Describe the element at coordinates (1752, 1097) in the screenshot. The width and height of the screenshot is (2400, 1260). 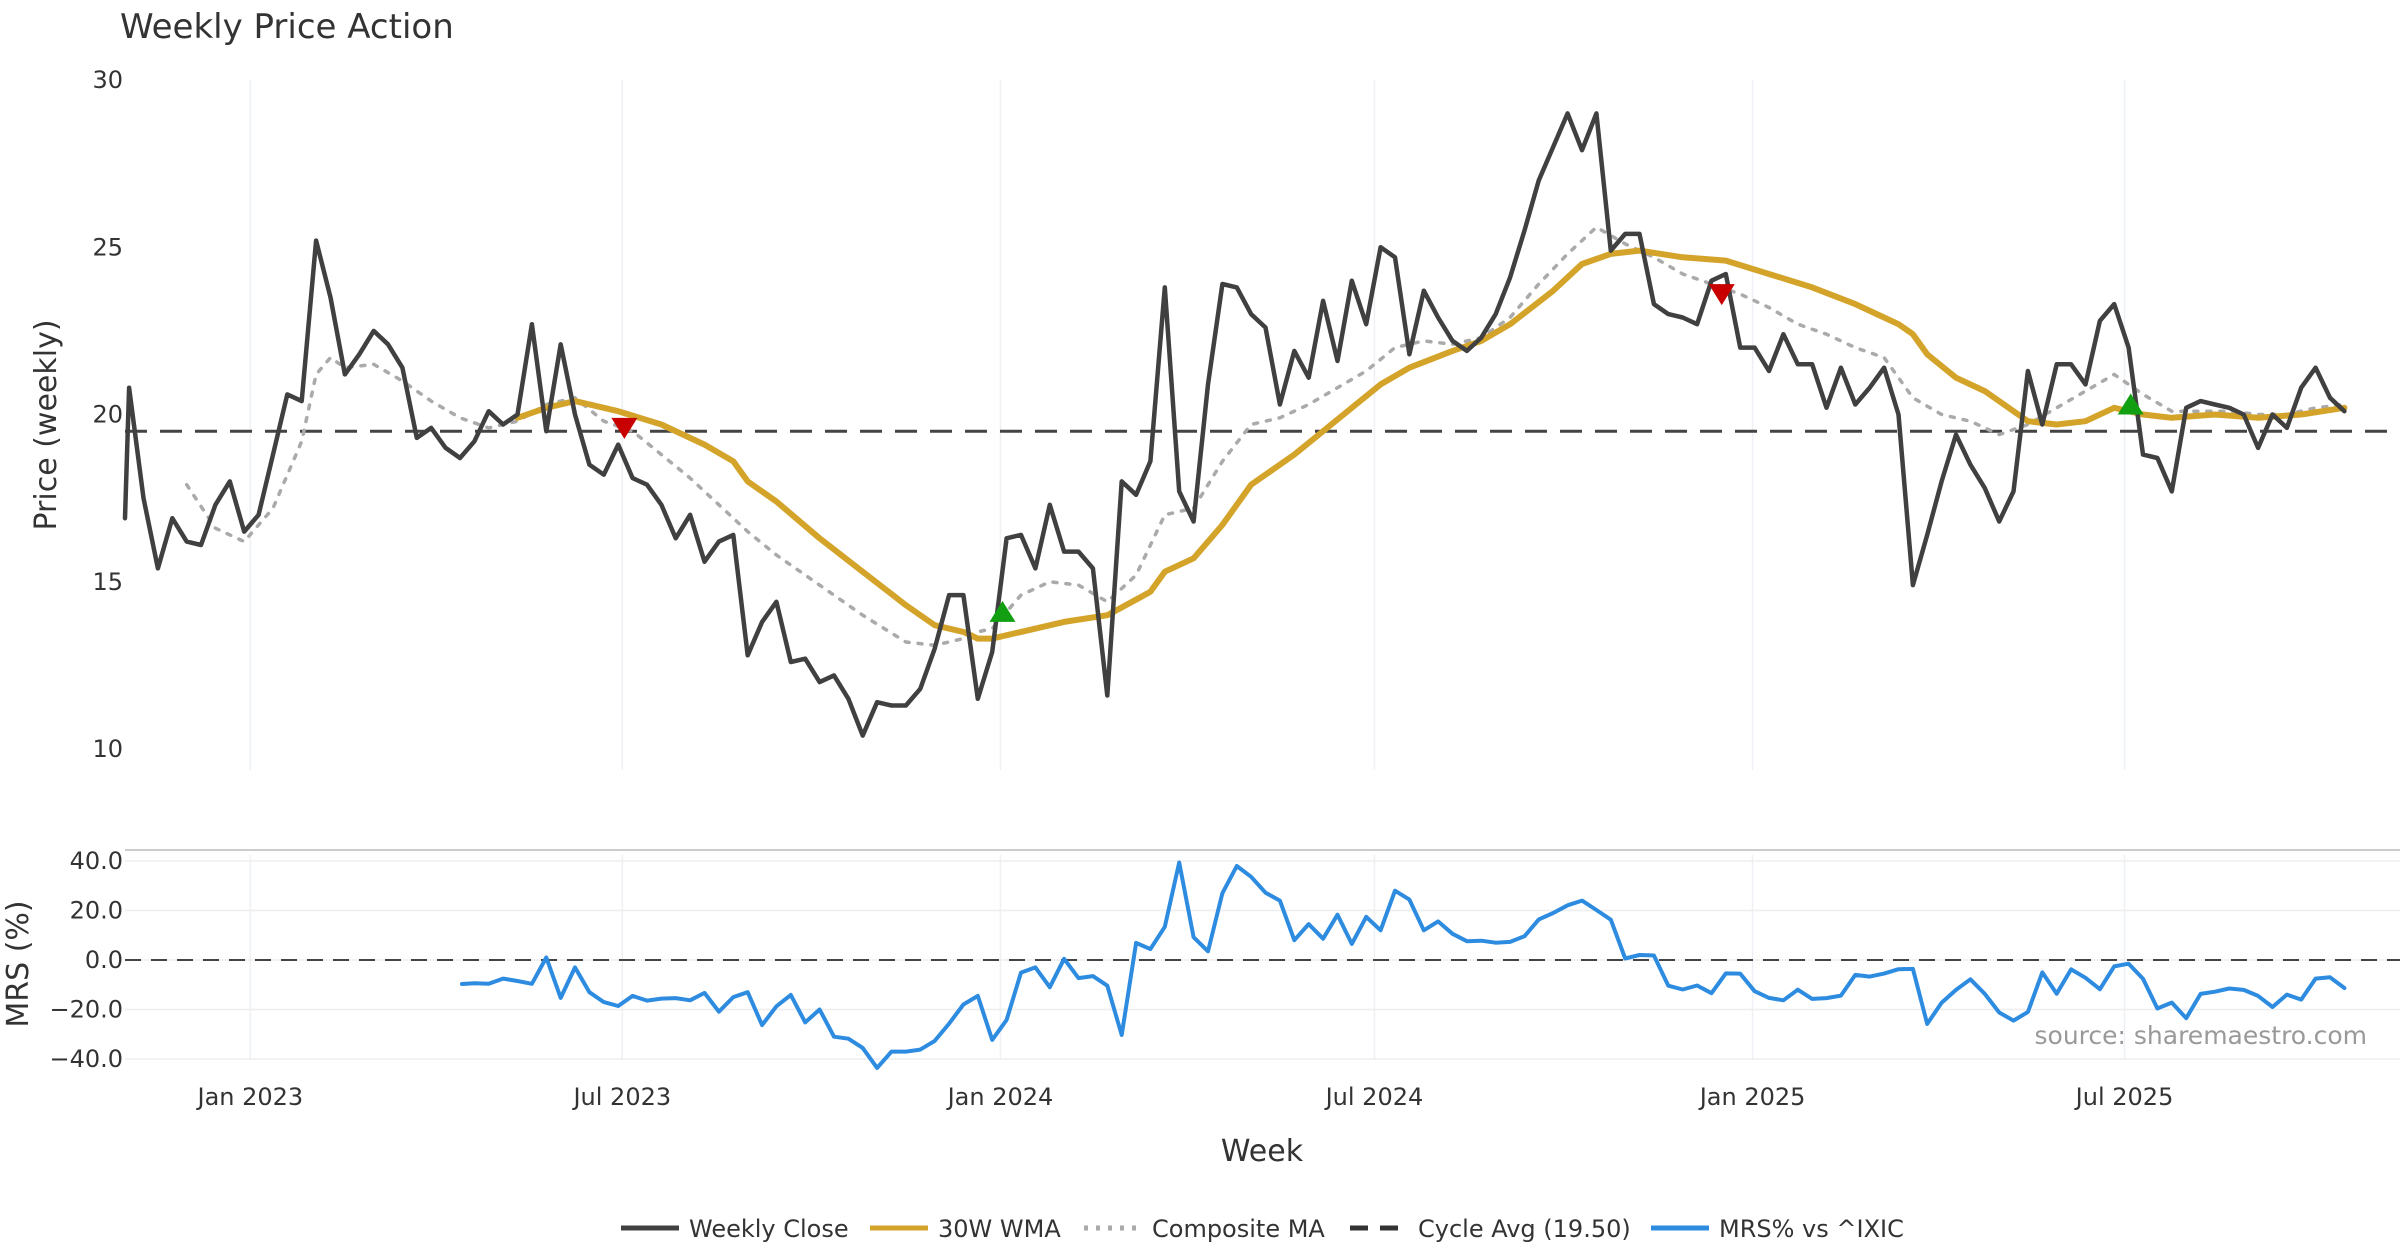
I see `x-tick-label: Jan 2025` at that location.